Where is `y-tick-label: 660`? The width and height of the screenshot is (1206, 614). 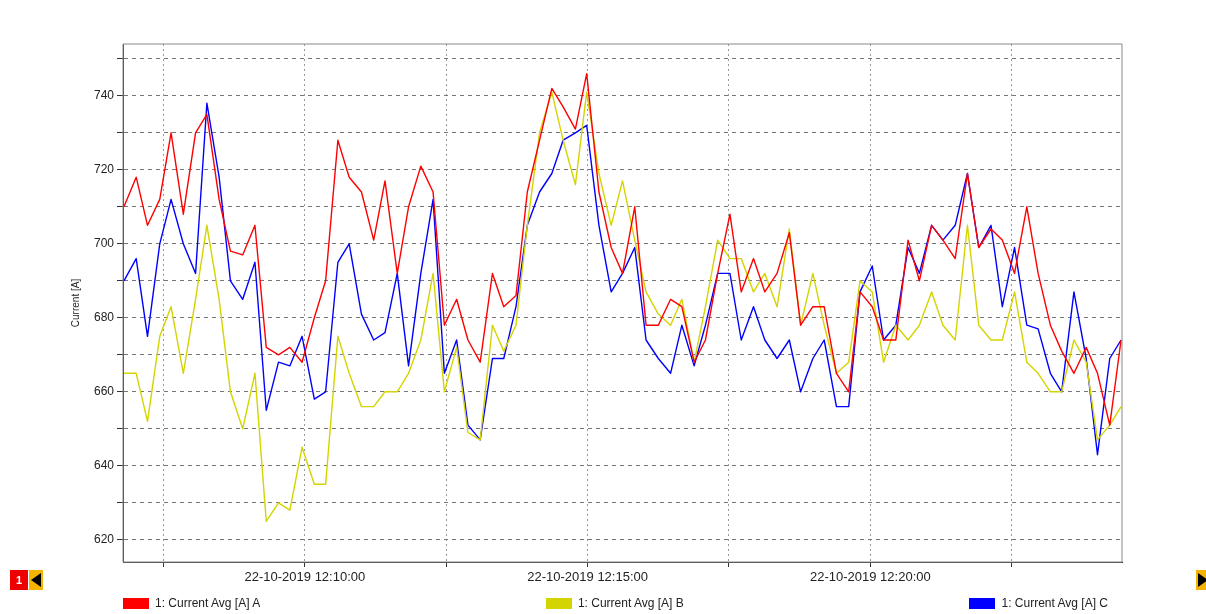
y-tick-label: 660 is located at coordinates (104, 391).